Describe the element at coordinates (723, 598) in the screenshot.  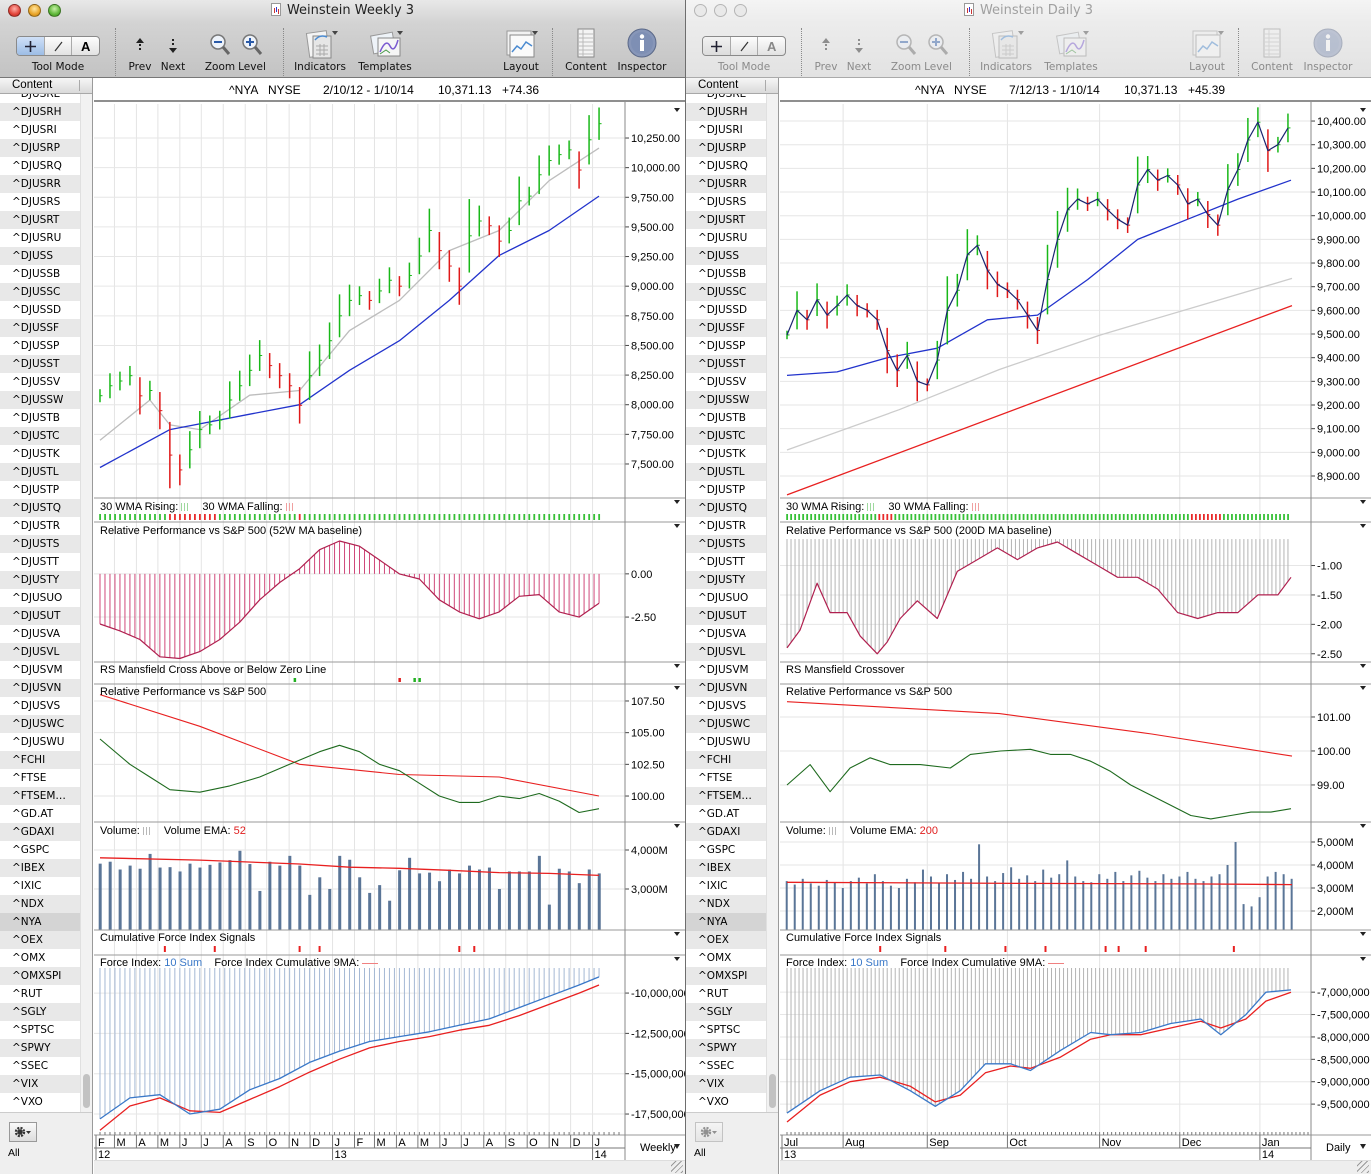
I see `symbol-list-item: ^DJUSUO` at that location.